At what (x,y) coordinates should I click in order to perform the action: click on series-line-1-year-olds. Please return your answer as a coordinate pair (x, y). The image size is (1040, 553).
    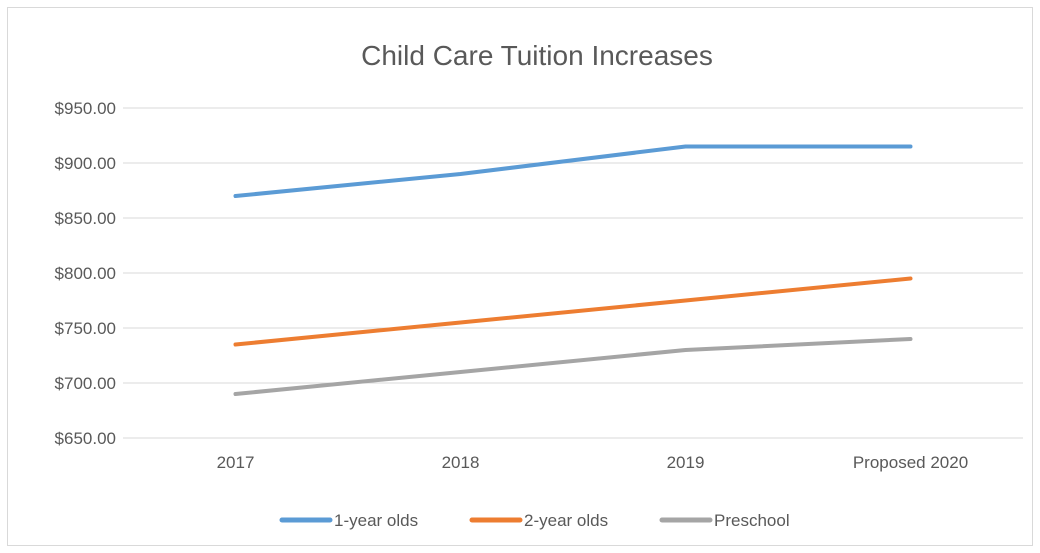
    Looking at the image, I should click on (573, 171).